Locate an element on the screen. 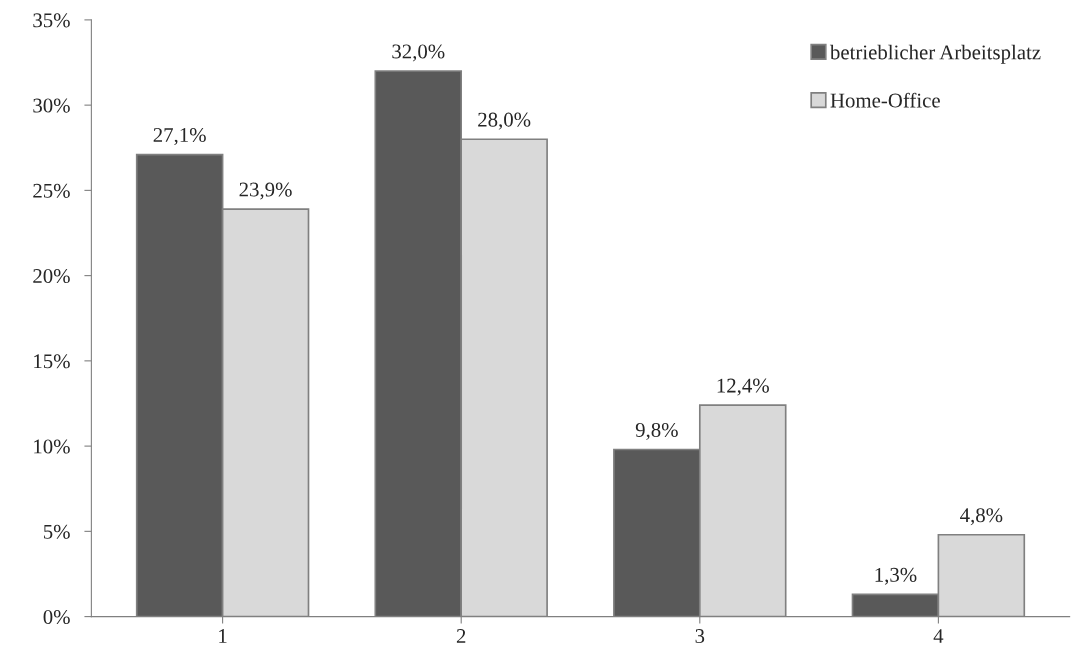 This screenshot has width=1075, height=663. data-label: 9,8% is located at coordinates (656, 431).